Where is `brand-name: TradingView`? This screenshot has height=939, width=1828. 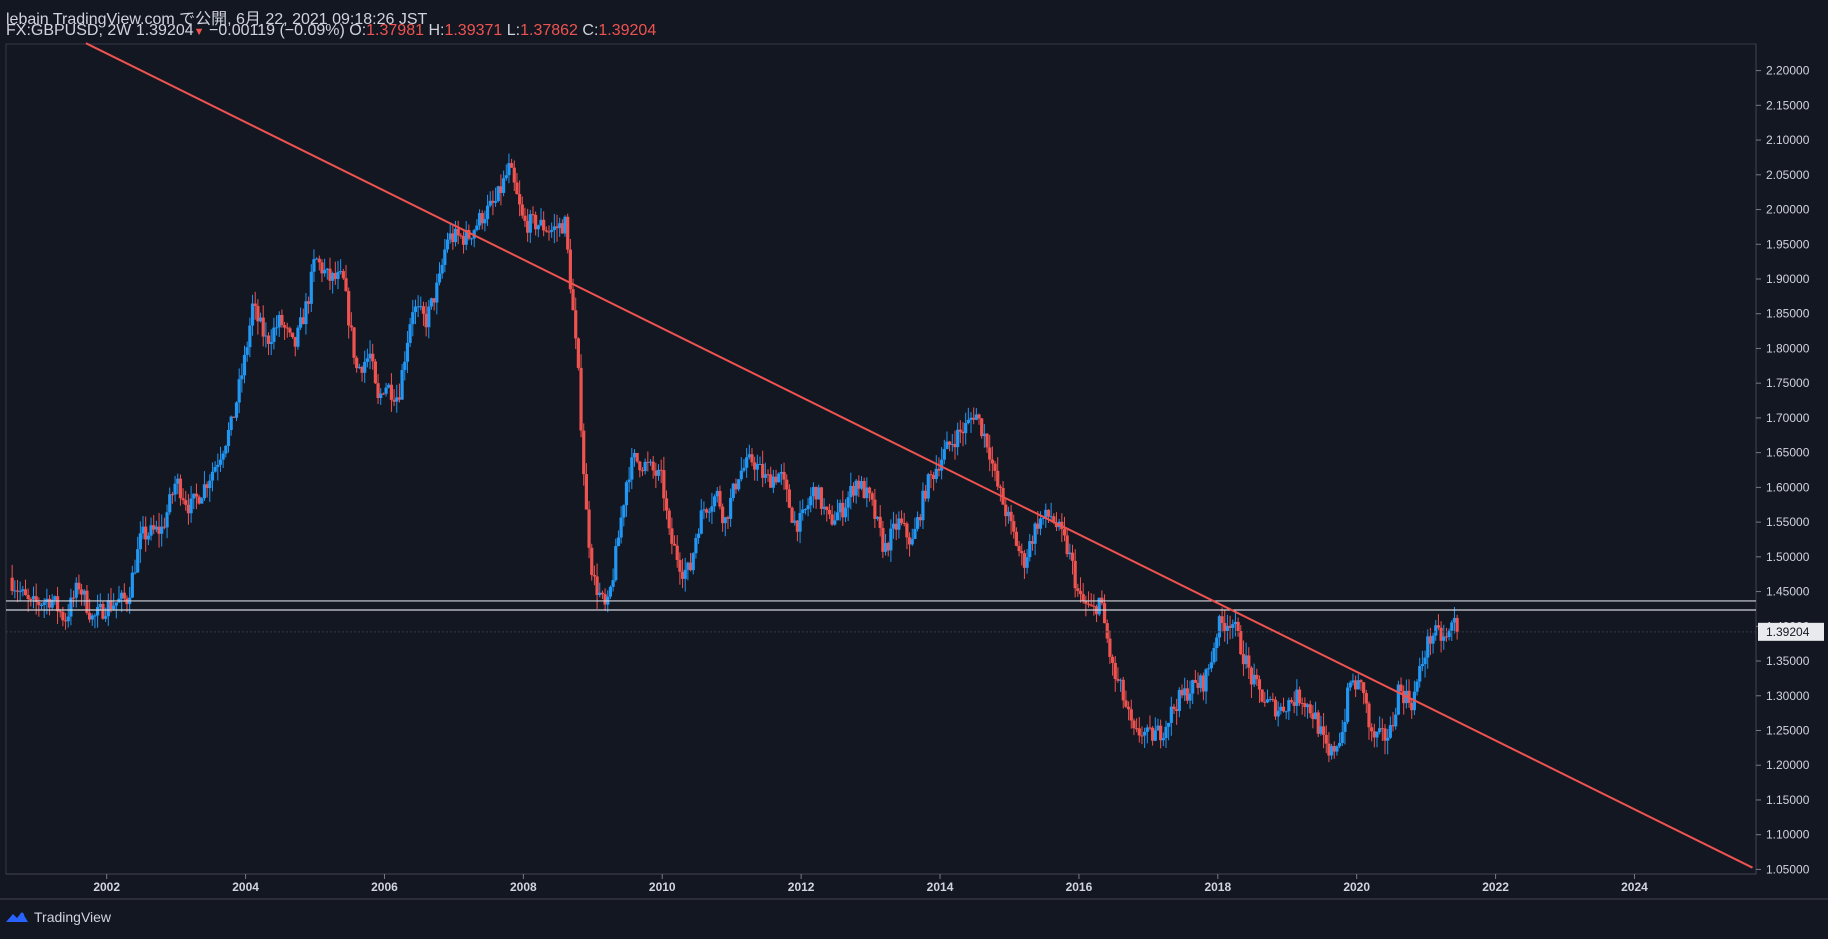 brand-name: TradingView is located at coordinates (73, 917).